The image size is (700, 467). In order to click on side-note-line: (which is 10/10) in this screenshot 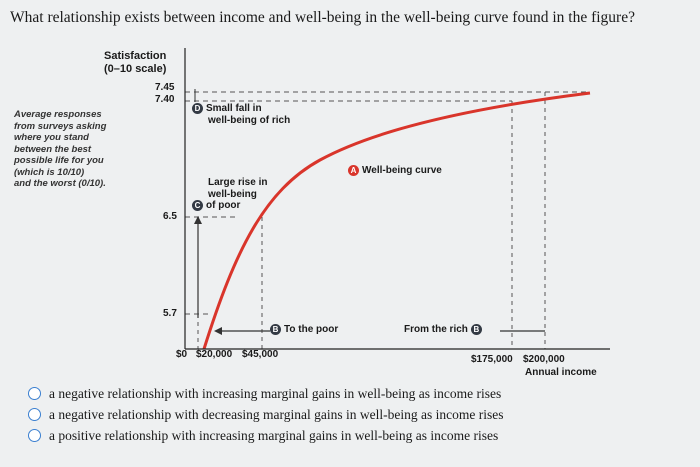, I will do `click(49, 172)`.